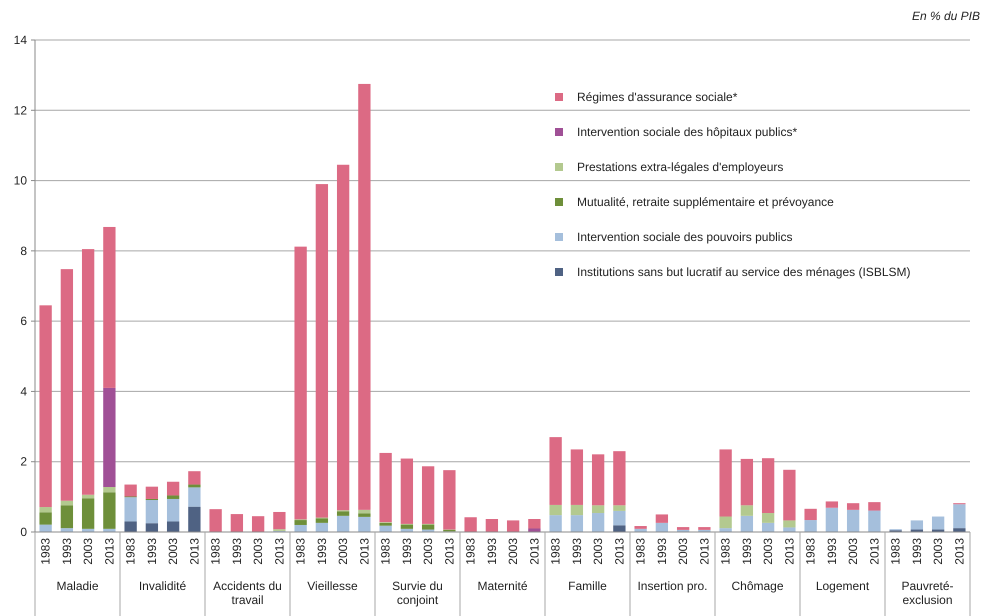 The height and width of the screenshot is (616, 987). What do you see at coordinates (684, 237) in the screenshot?
I see `legend-label: Intervention sociale des pouvoirs publics` at bounding box center [684, 237].